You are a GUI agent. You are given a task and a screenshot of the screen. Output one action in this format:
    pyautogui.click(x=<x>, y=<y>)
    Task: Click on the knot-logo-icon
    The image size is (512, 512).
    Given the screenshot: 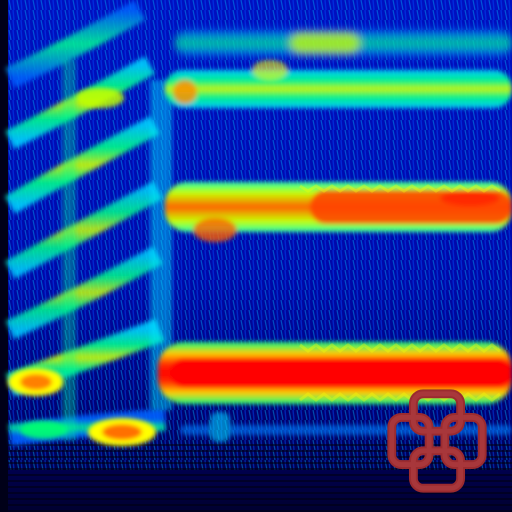 What is the action you would take?
    pyautogui.click(x=437, y=441)
    